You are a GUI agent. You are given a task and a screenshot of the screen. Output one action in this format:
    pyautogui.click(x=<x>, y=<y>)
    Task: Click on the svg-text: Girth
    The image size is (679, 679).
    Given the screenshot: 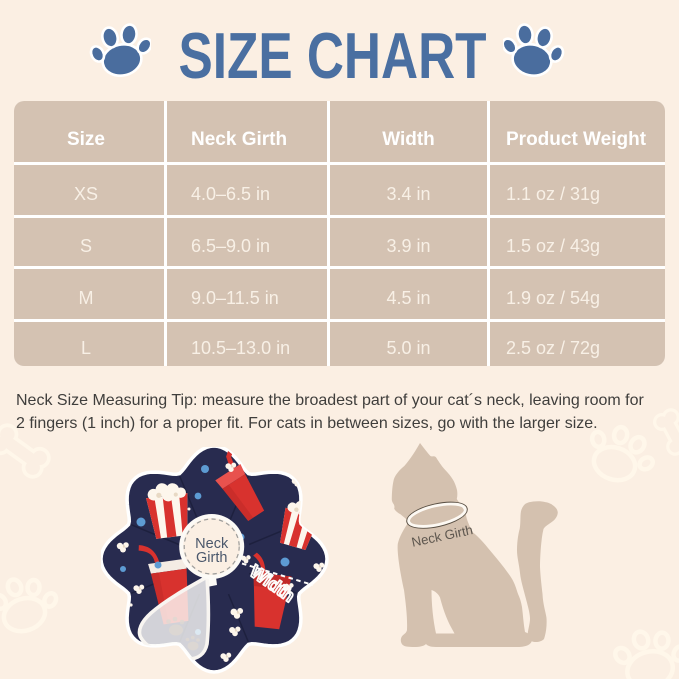 What is the action you would take?
    pyautogui.click(x=211, y=558)
    